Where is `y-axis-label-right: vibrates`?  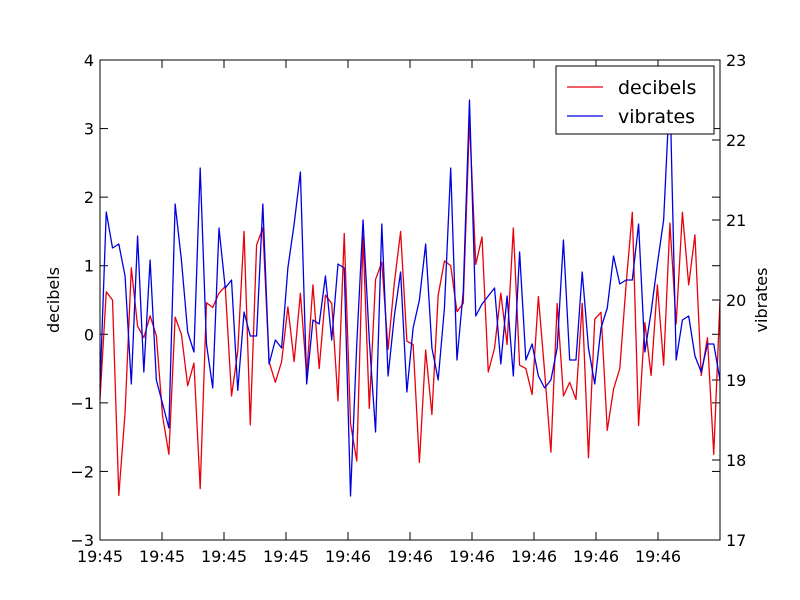
y-axis-label-right: vibrates is located at coordinates (761, 300).